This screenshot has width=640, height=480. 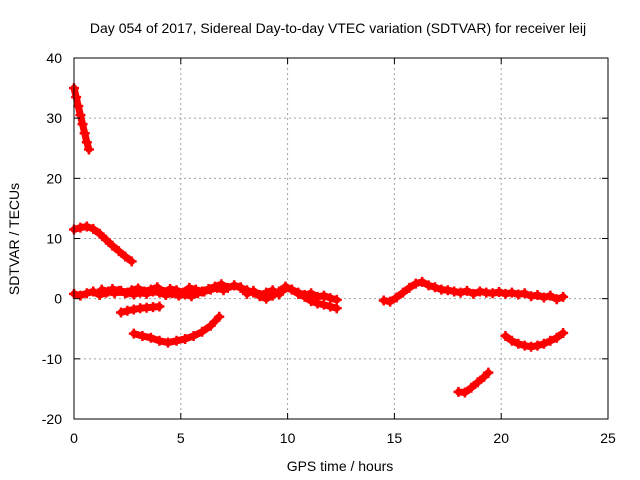 What do you see at coordinates (52, 359) in the screenshot?
I see `y-tick-label: -10` at bounding box center [52, 359].